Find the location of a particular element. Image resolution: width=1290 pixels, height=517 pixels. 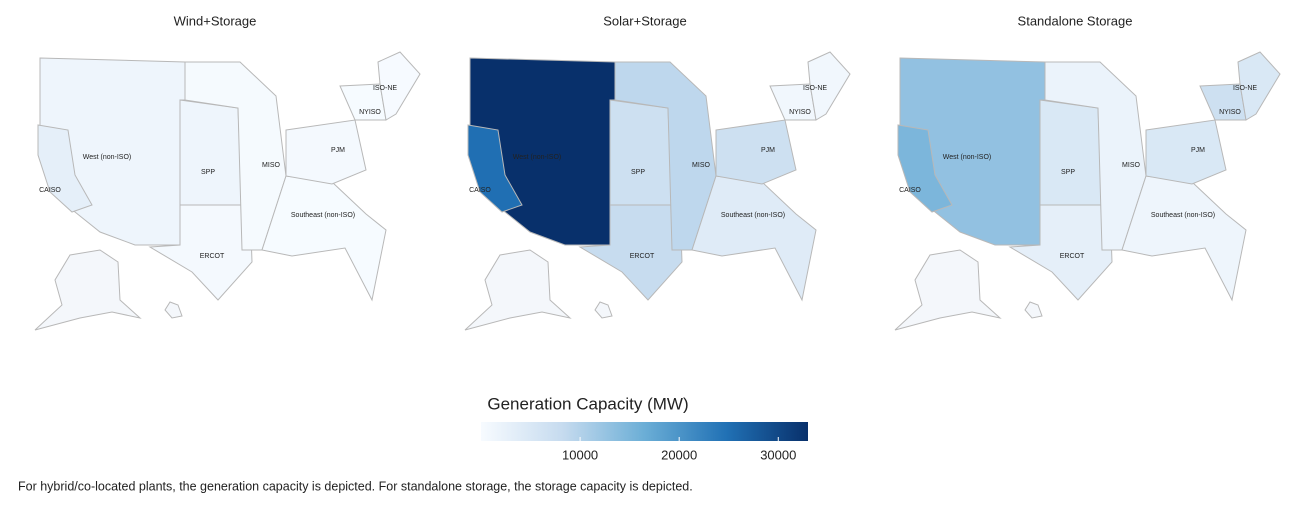

panel-title: Solar+Storage is located at coordinates (644, 20).